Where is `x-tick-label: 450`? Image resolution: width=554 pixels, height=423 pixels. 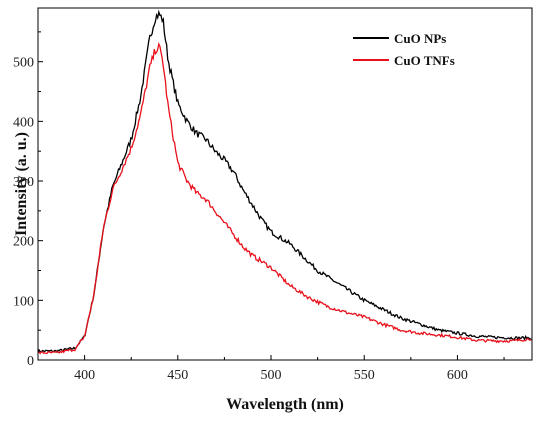 x-tick-label: 450 is located at coordinates (177, 375).